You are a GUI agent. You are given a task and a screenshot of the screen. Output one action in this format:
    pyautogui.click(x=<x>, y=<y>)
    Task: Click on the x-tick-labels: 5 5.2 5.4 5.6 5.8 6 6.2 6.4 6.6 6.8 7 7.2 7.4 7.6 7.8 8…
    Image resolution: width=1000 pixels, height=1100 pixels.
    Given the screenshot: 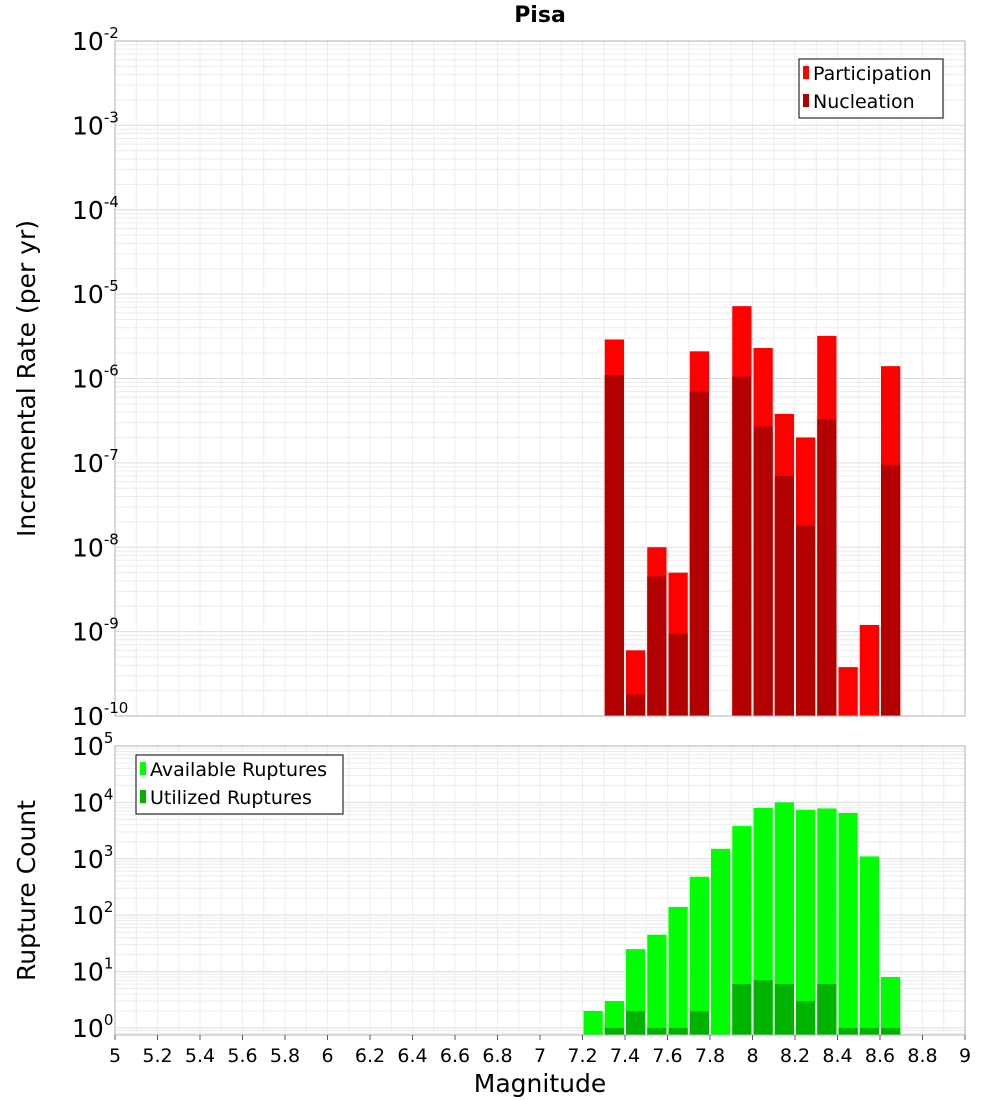 What is the action you would take?
    pyautogui.click(x=540, y=1051)
    